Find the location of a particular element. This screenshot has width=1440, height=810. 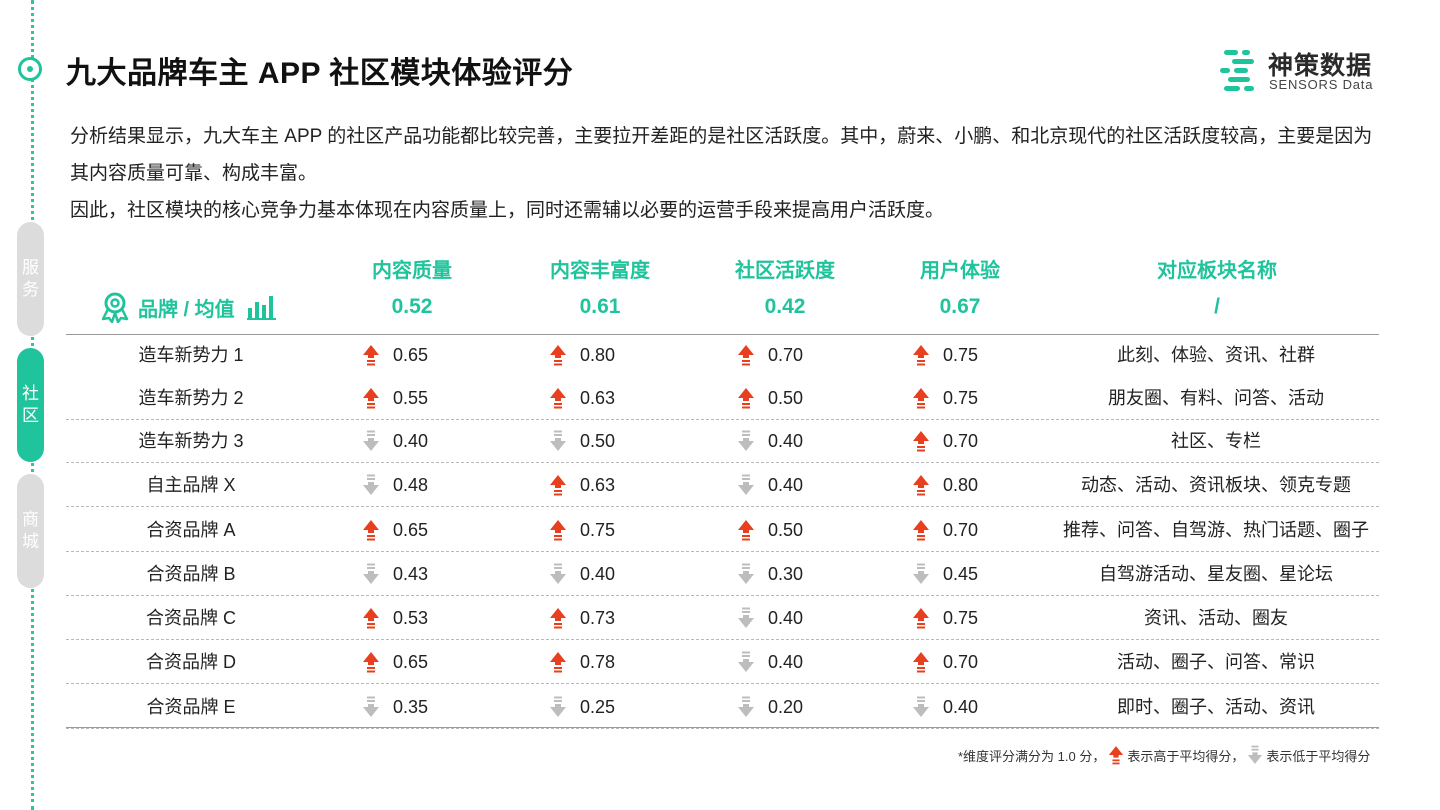

brand-name: 合资品牌 D is located at coordinates (191, 662).